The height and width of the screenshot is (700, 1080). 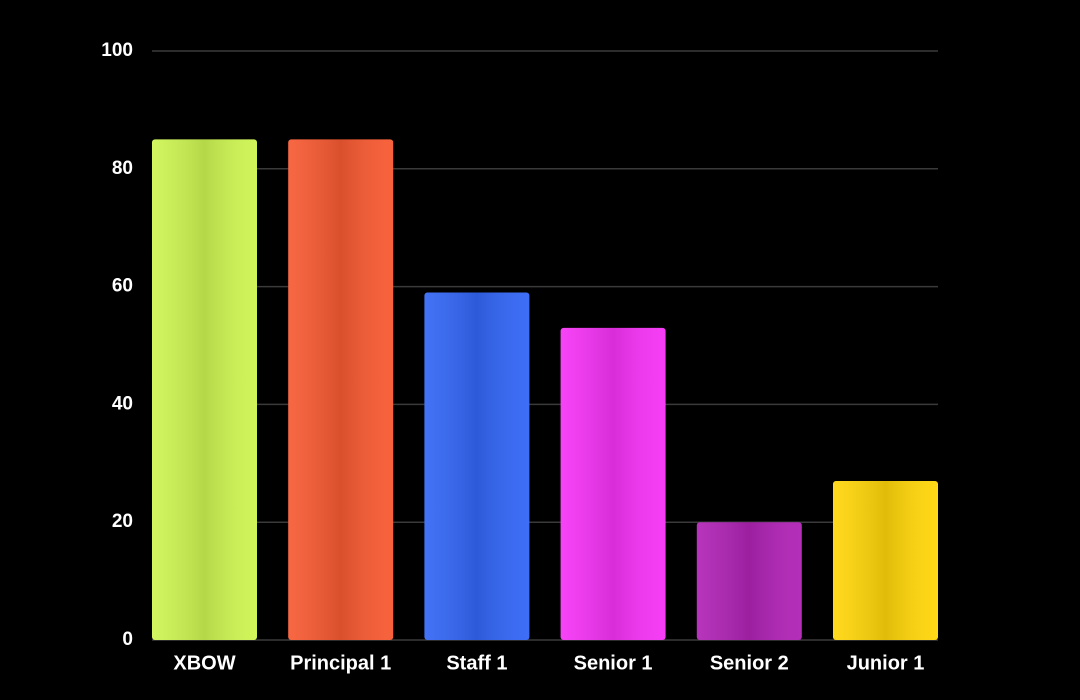 What do you see at coordinates (886, 663) in the screenshot?
I see `x-tick-label: Junior 1` at bounding box center [886, 663].